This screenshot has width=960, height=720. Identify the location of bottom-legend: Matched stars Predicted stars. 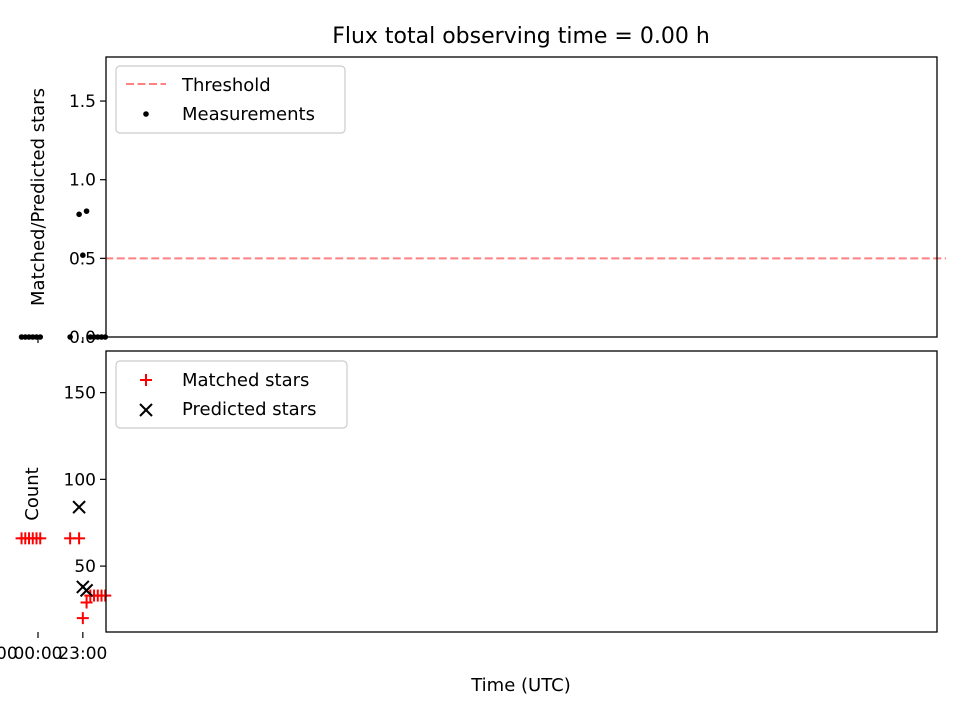
(231, 394).